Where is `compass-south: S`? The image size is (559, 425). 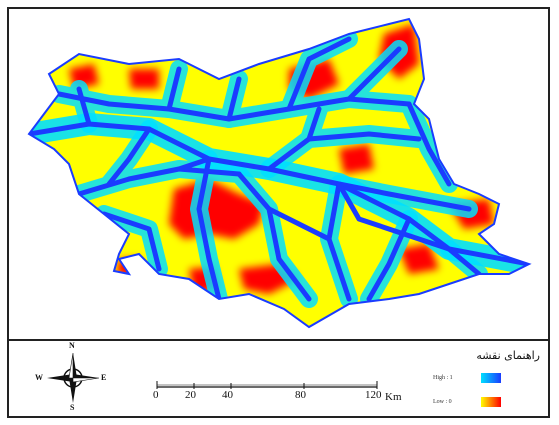
compass-south: S is located at coordinates (72, 407).